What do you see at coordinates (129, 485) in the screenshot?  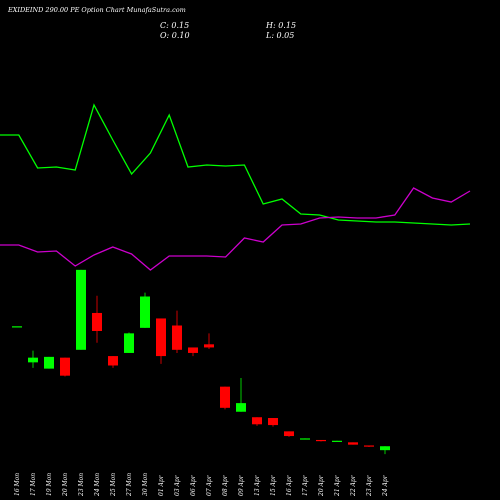 I see `x-tick-label: 27 Mon` at bounding box center [129, 485].